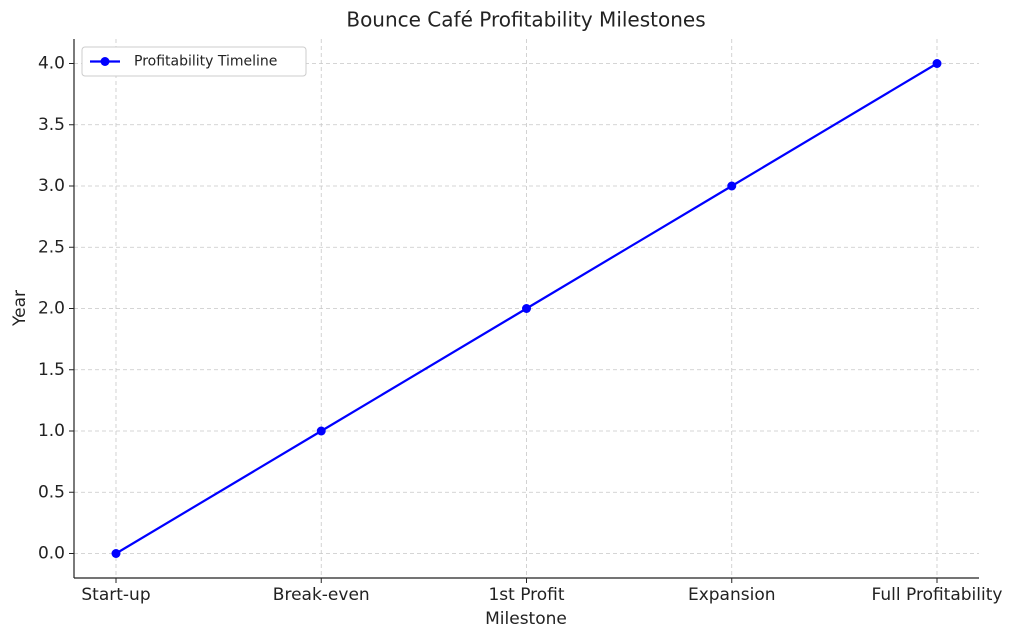 The height and width of the screenshot is (641, 1024). Describe the element at coordinates (937, 595) in the screenshot. I see `x-tick-label: Full Profitability` at that location.